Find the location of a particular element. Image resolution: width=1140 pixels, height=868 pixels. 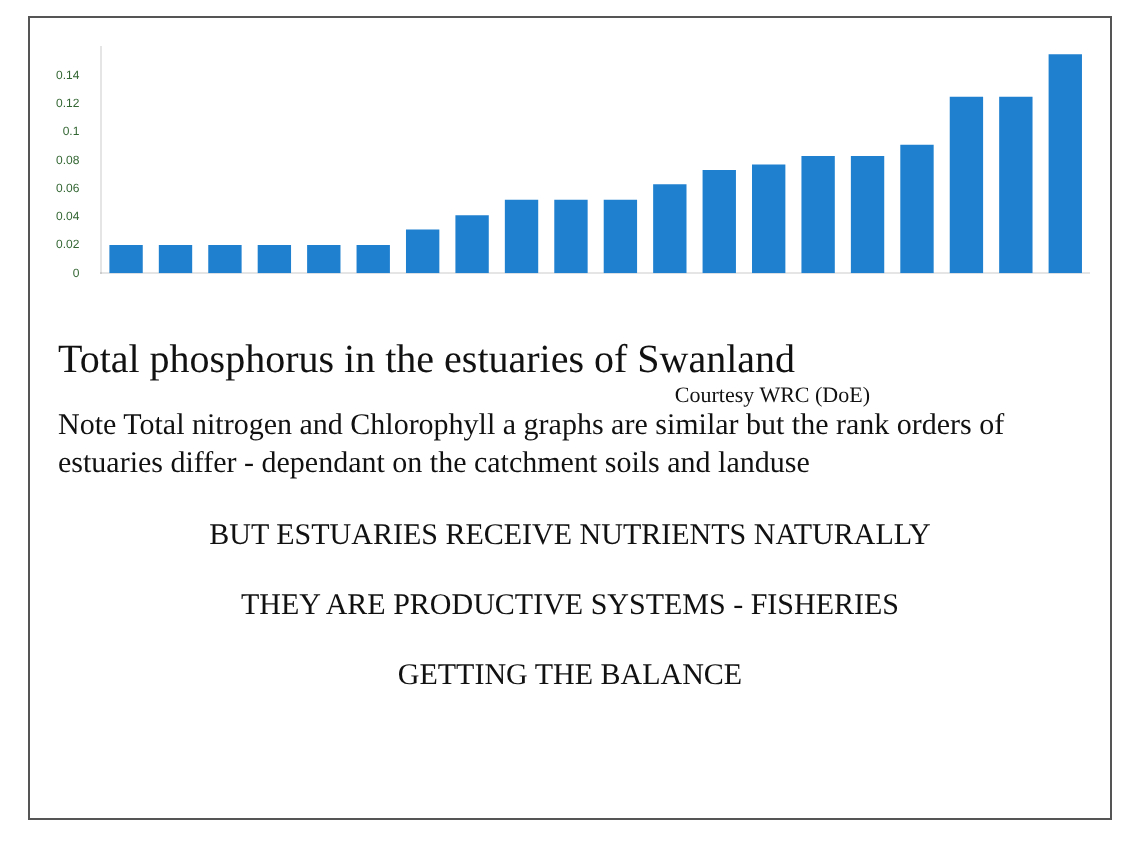

text: THEY ARE PRODUCTIVE SYSTEMS - FISHERIES is located at coordinates (570, 607).